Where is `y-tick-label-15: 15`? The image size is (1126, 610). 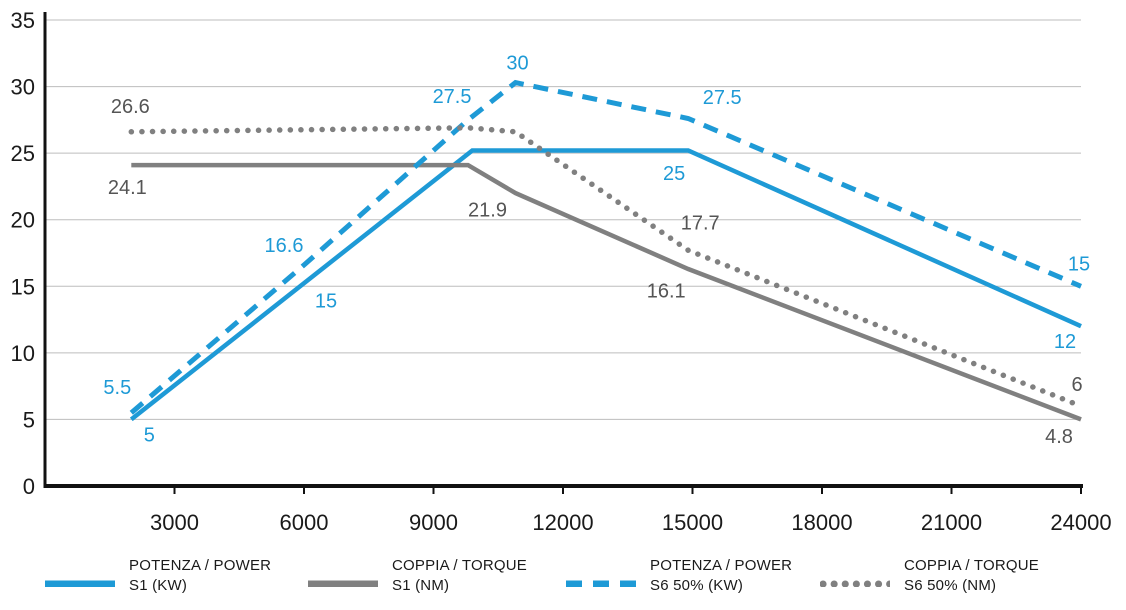
y-tick-label-15: 15 is located at coordinates (23, 286).